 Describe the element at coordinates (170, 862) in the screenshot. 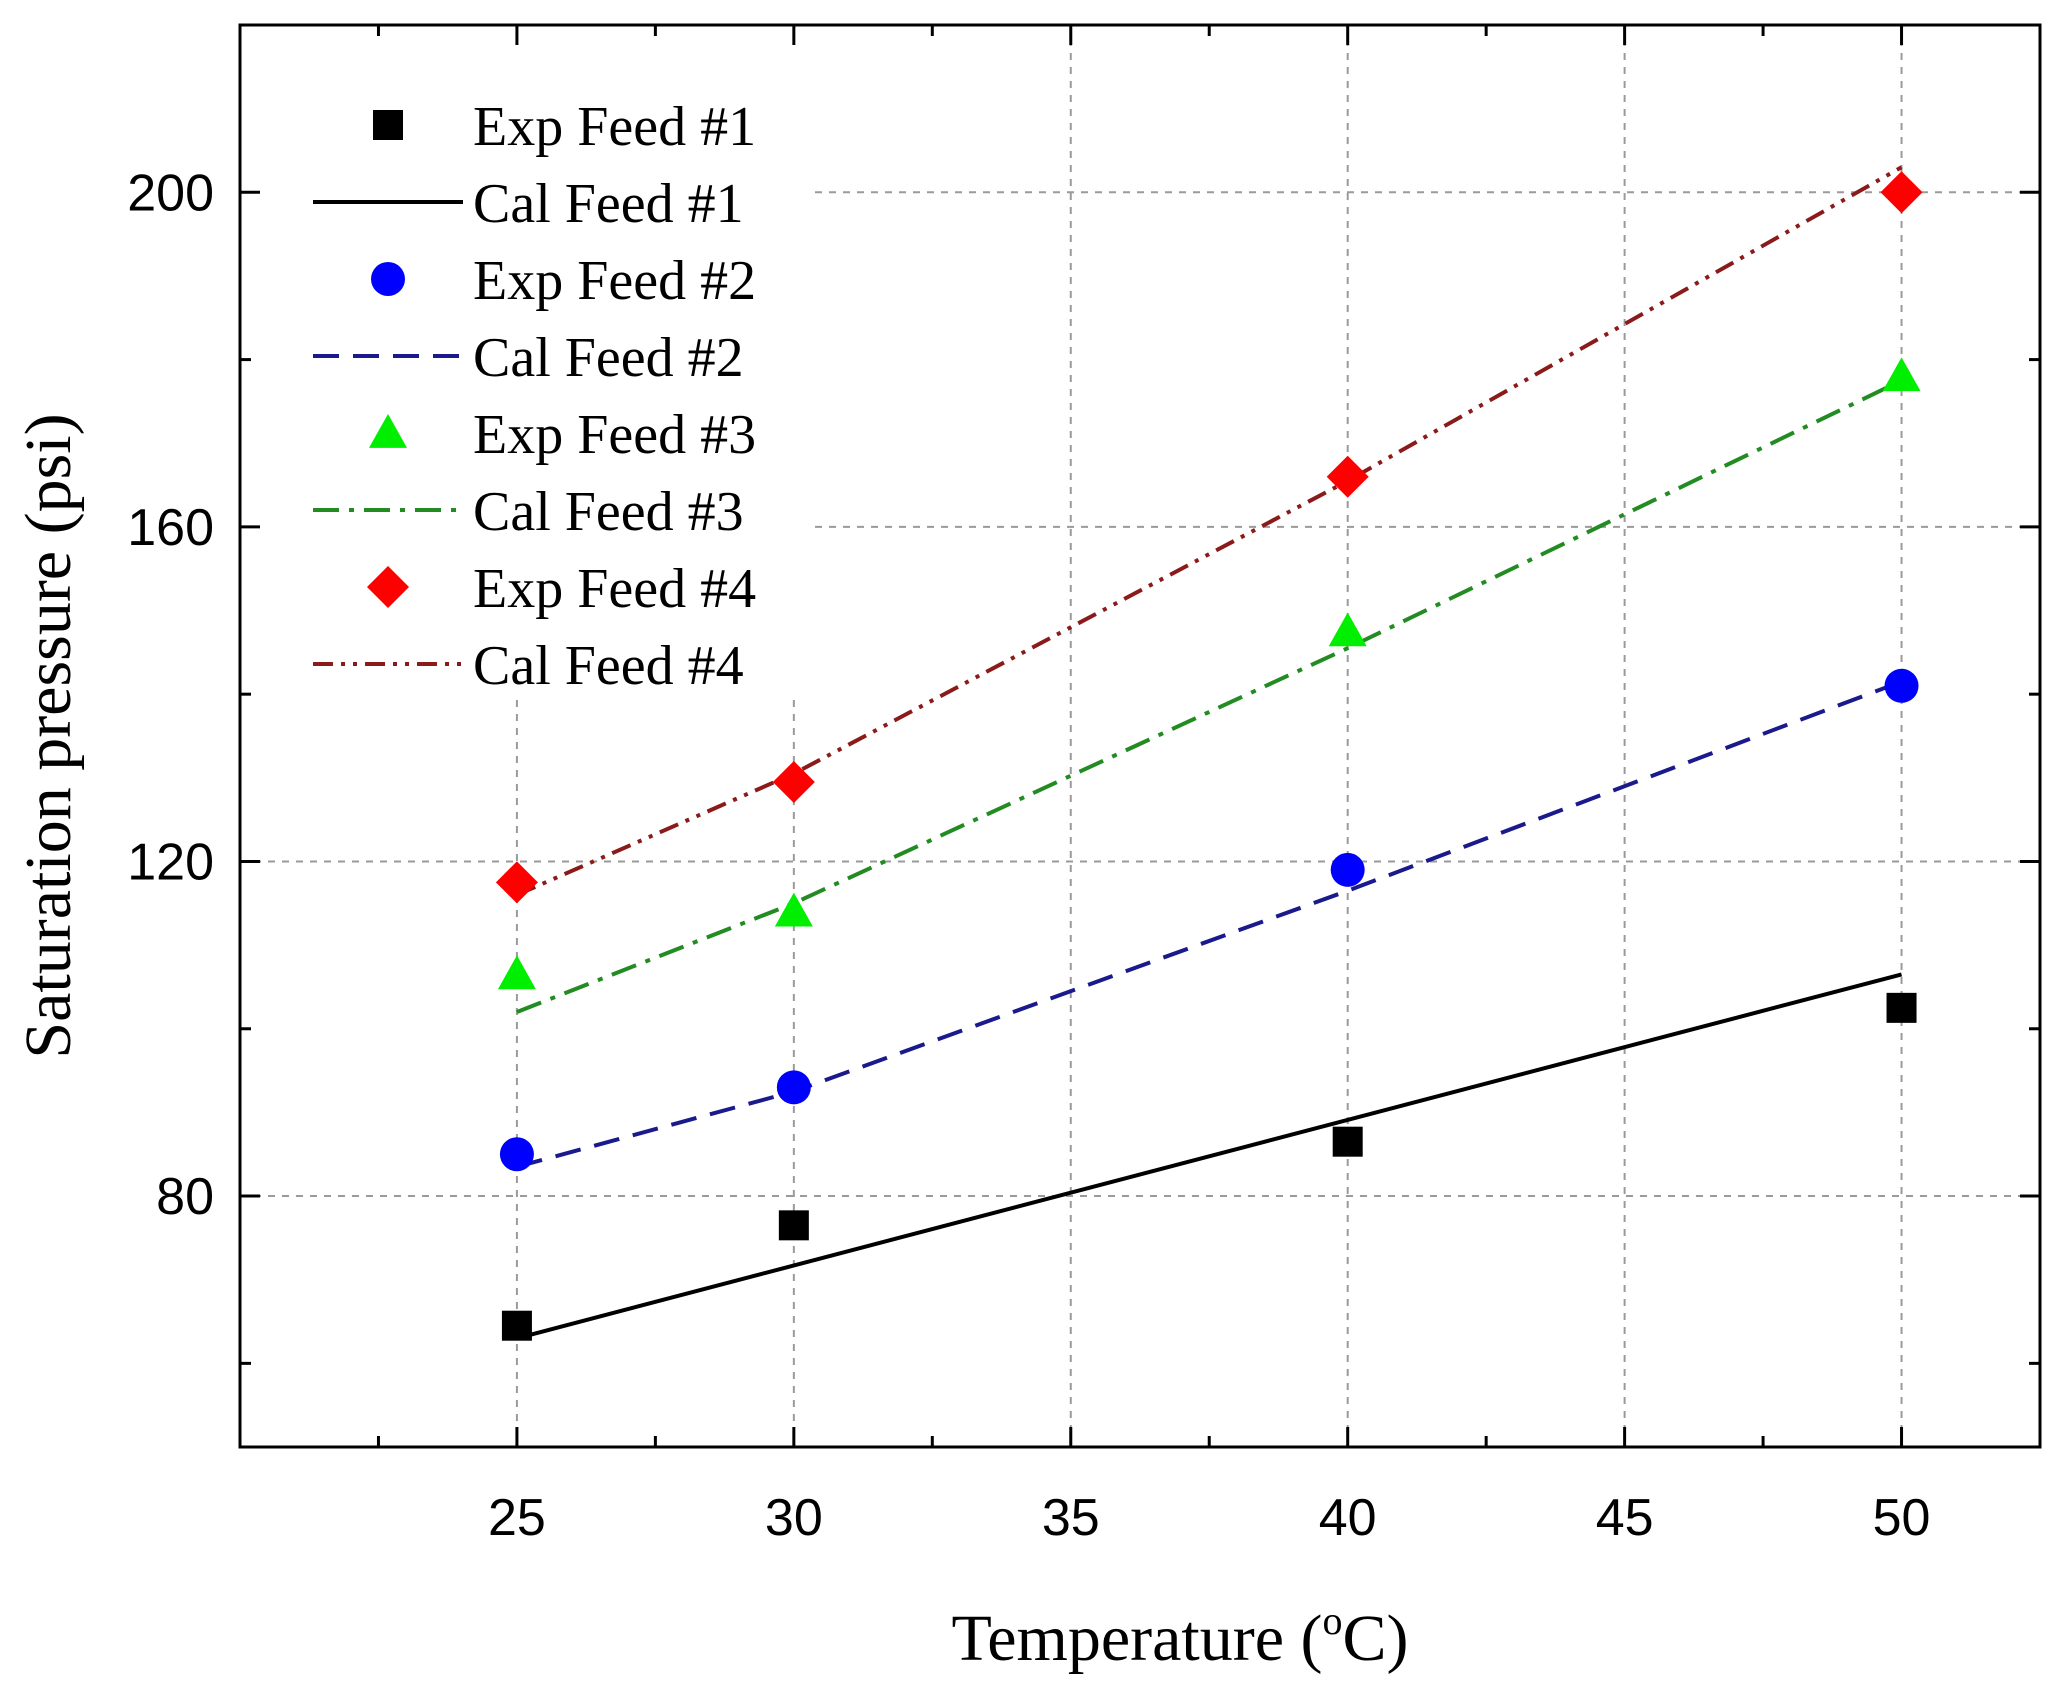

I see `y-tick-label: 120` at that location.